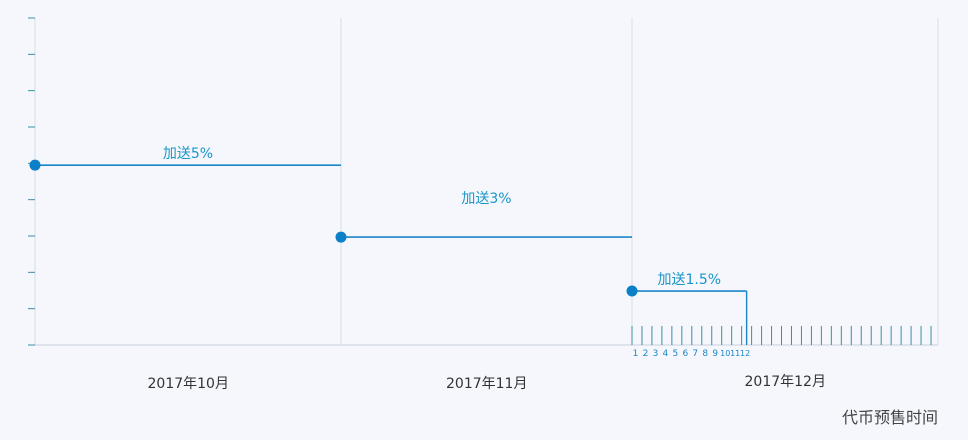  What do you see at coordinates (646, 354) in the screenshot?
I see `day-tick-label: 2` at bounding box center [646, 354].